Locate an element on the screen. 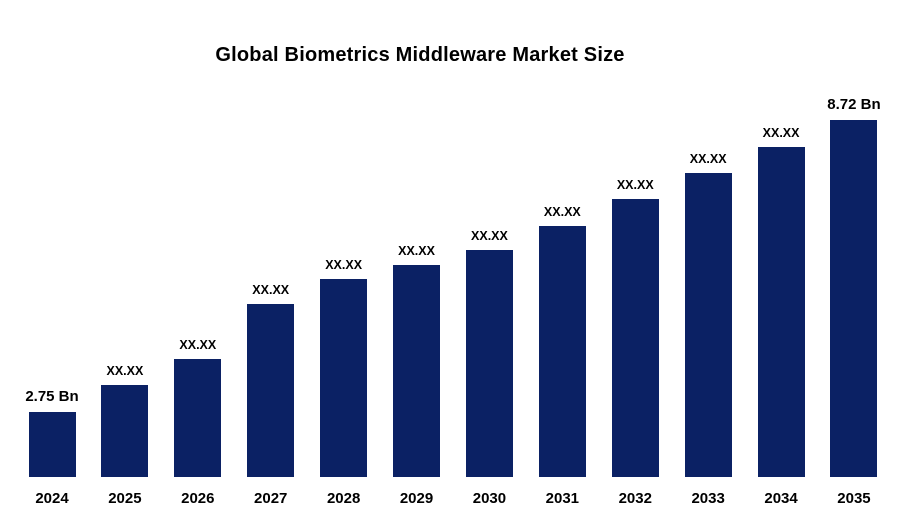 Image resolution: width=900 pixels, height=525 pixels. year-label: 2028 is located at coordinates (343, 498).